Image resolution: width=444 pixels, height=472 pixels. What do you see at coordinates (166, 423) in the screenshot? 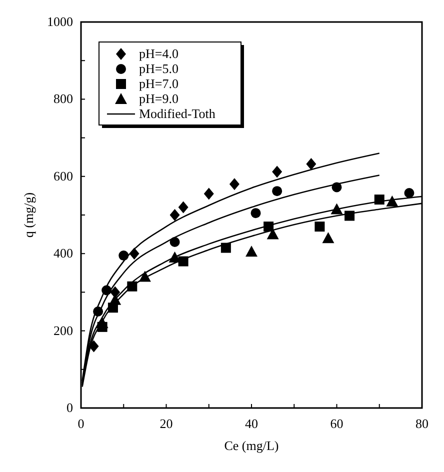
I see `x-tick-label: 20` at bounding box center [166, 423].